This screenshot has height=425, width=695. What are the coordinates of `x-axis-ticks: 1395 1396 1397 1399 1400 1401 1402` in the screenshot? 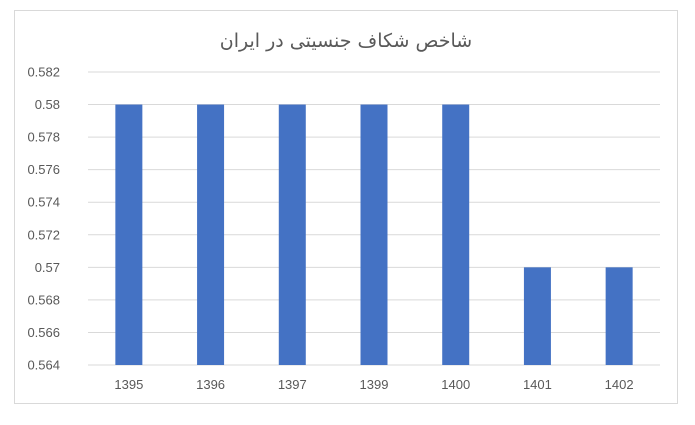 It's located at (373, 384).